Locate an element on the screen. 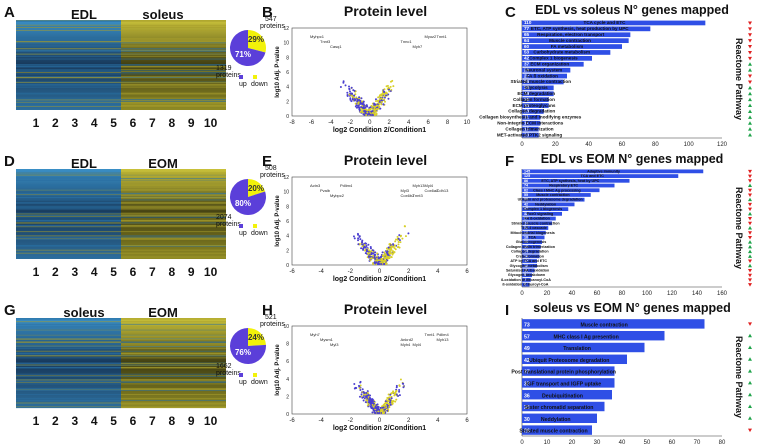 This screenshot has height=448, width=776. heatmap-column-number: 2 is located at coordinates (55, 123).